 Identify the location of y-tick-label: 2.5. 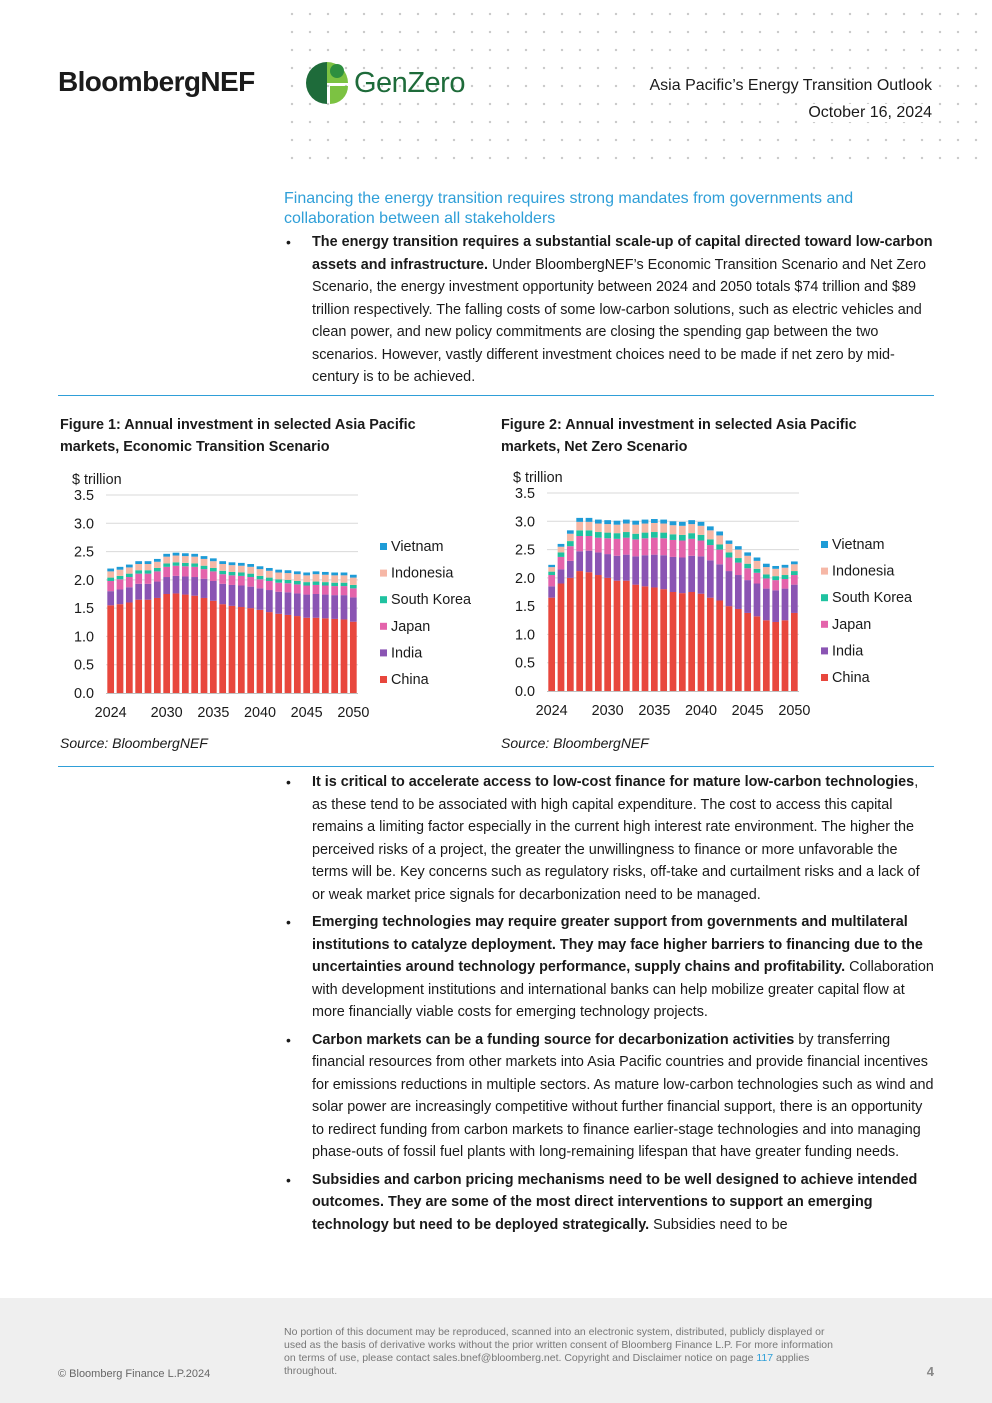
(525, 551).